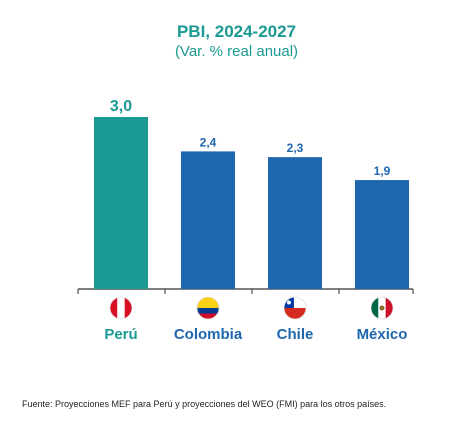 The image size is (473, 421). What do you see at coordinates (382, 308) in the screenshot?
I see `mexico-flag-icon` at bounding box center [382, 308].